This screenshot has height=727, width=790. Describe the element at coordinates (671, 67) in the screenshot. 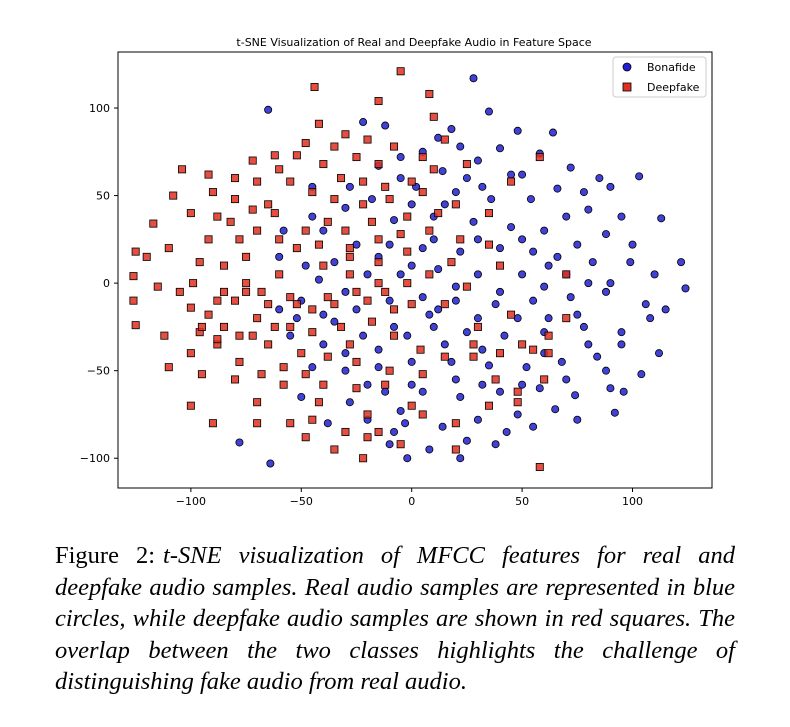

I see `legend-bonafide-label: Bonafide` at that location.